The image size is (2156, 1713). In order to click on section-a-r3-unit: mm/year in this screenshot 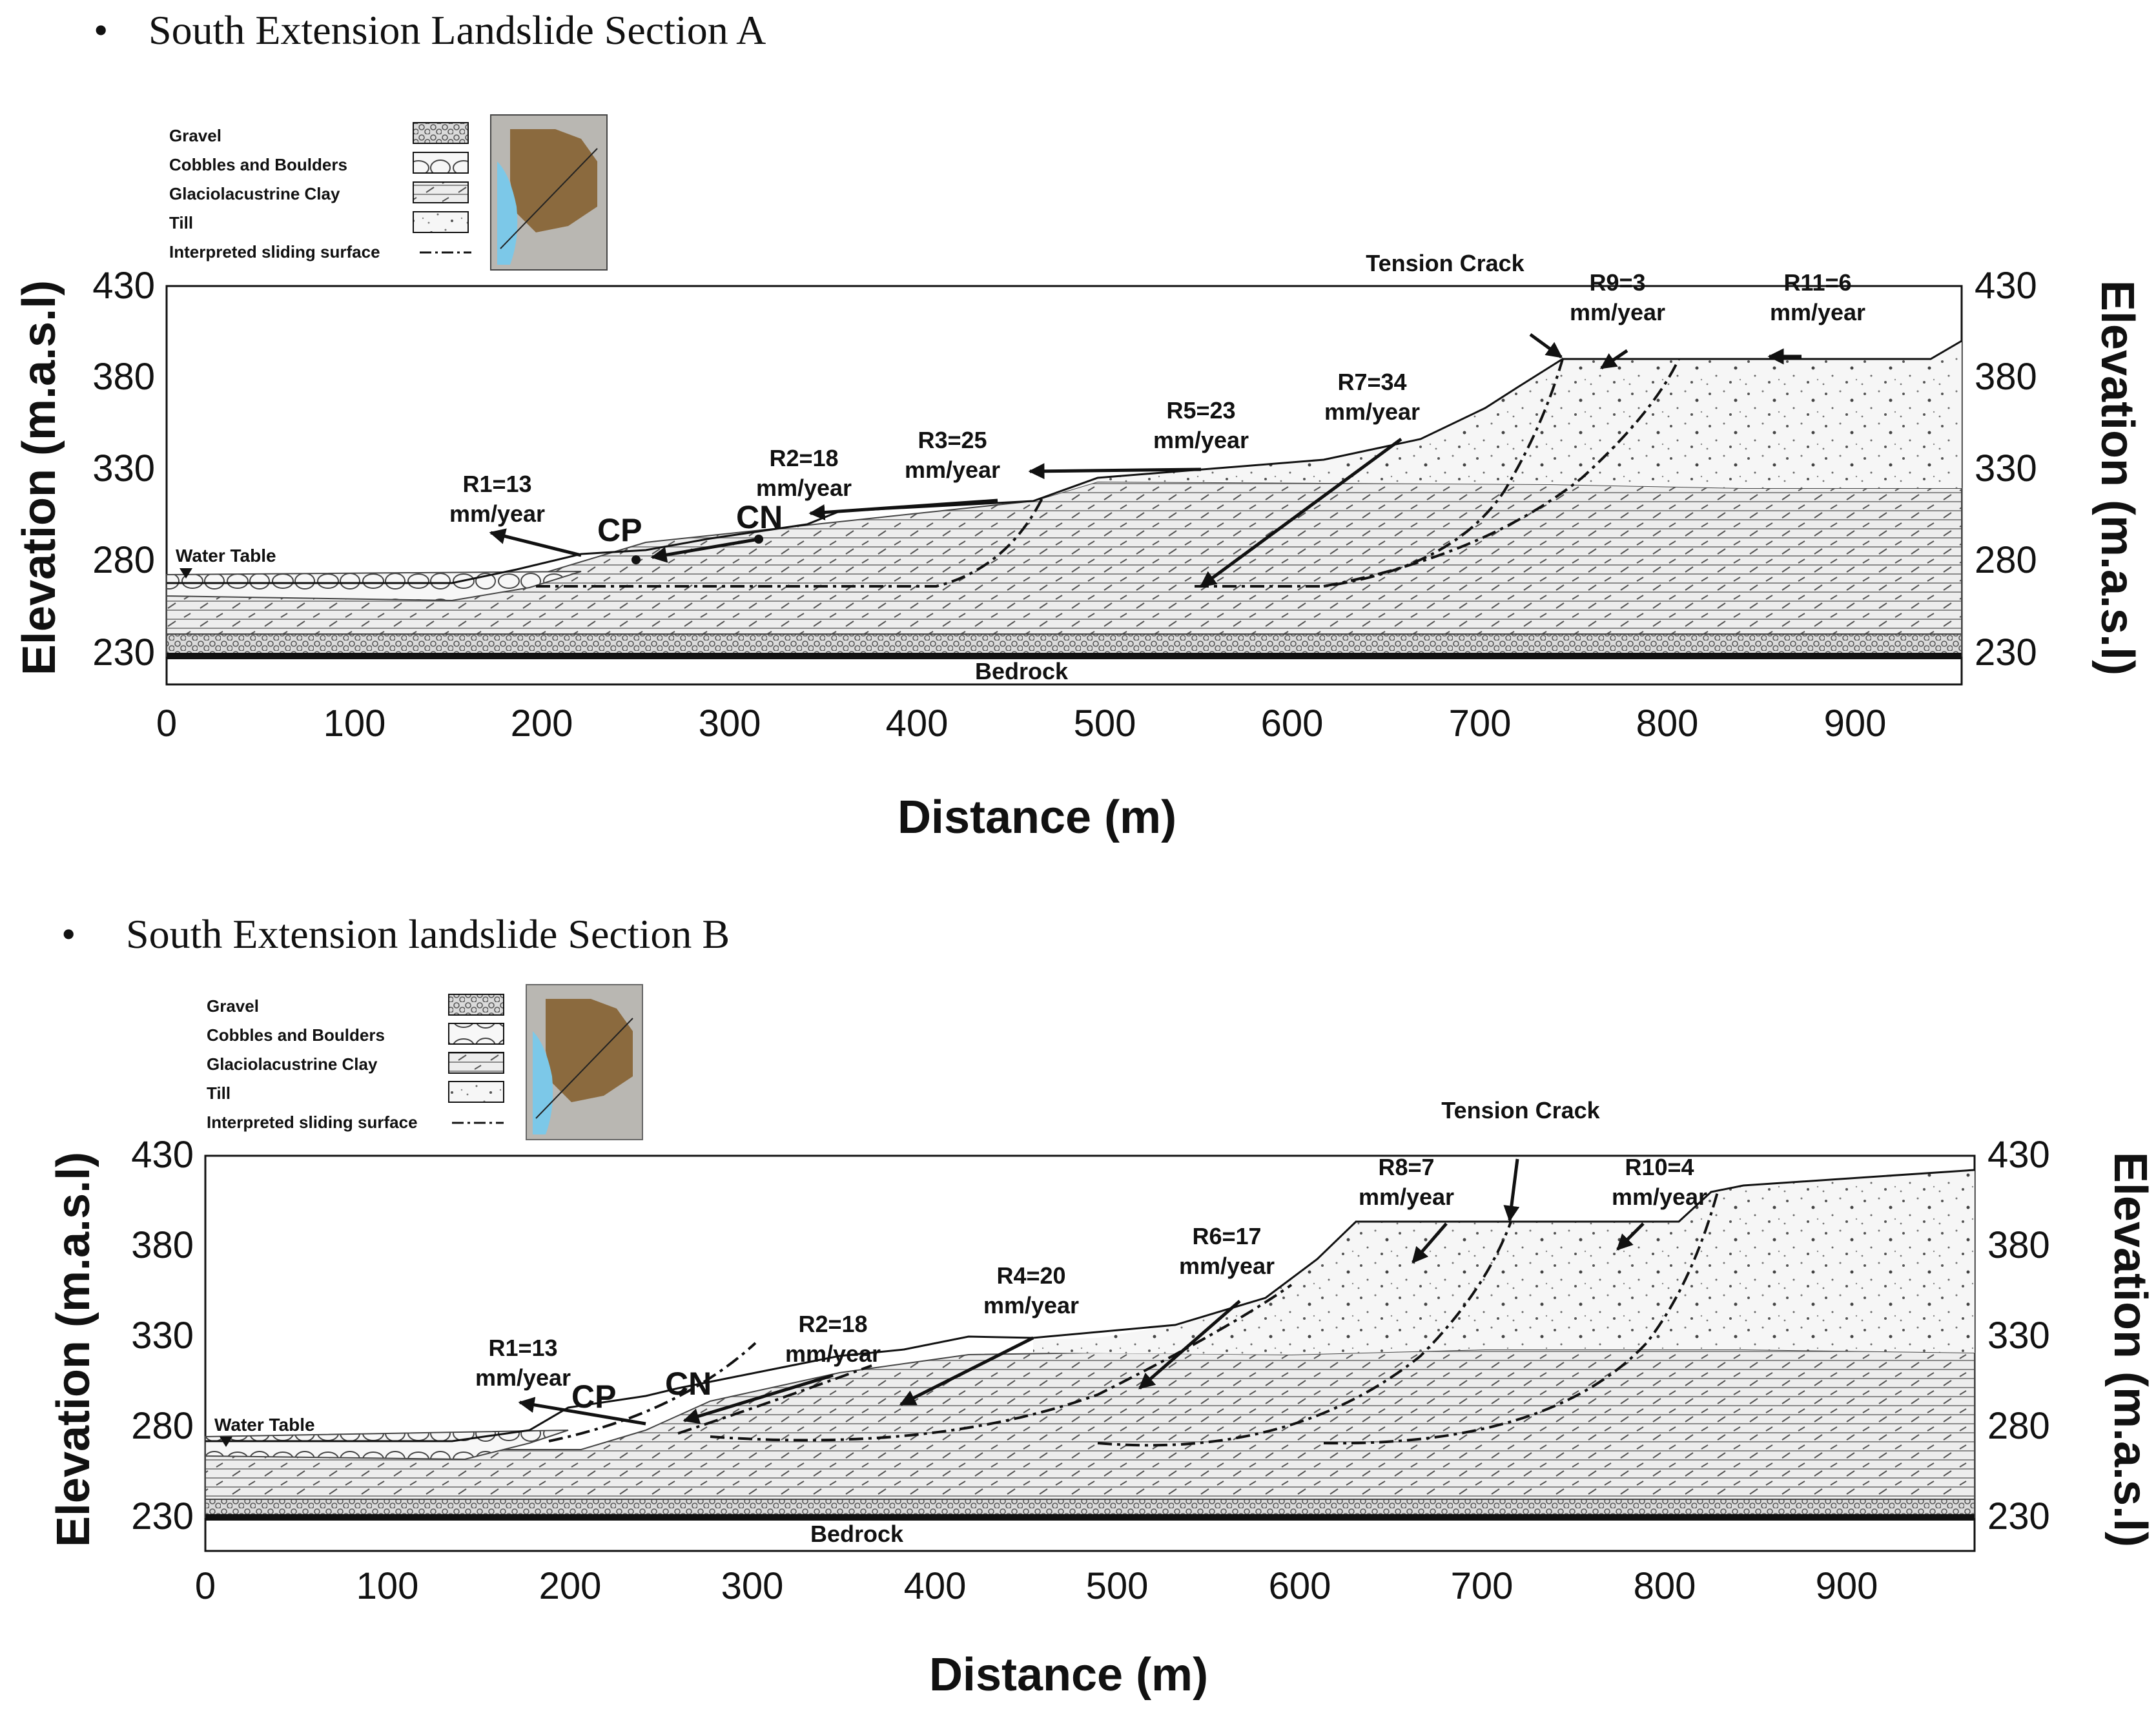, I will do `click(952, 469)`.